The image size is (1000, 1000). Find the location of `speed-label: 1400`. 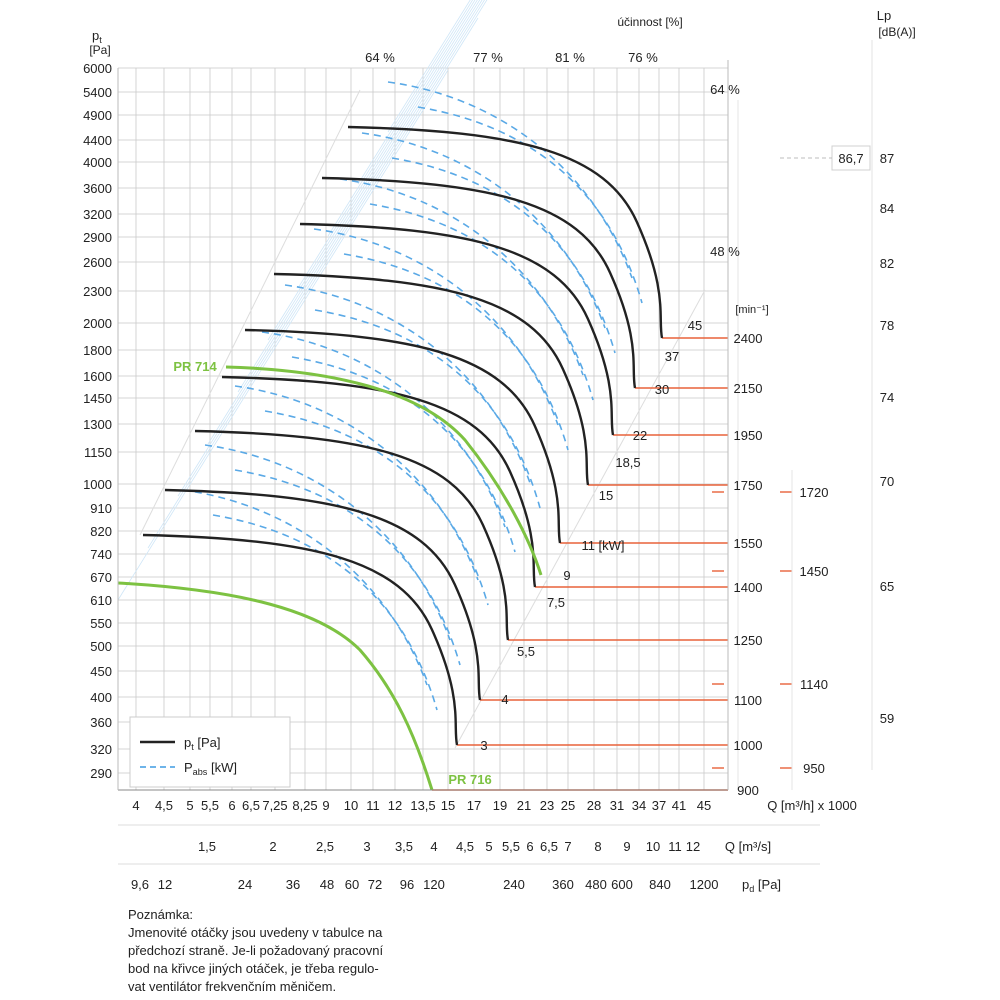

speed-label: 1400 is located at coordinates (748, 587).